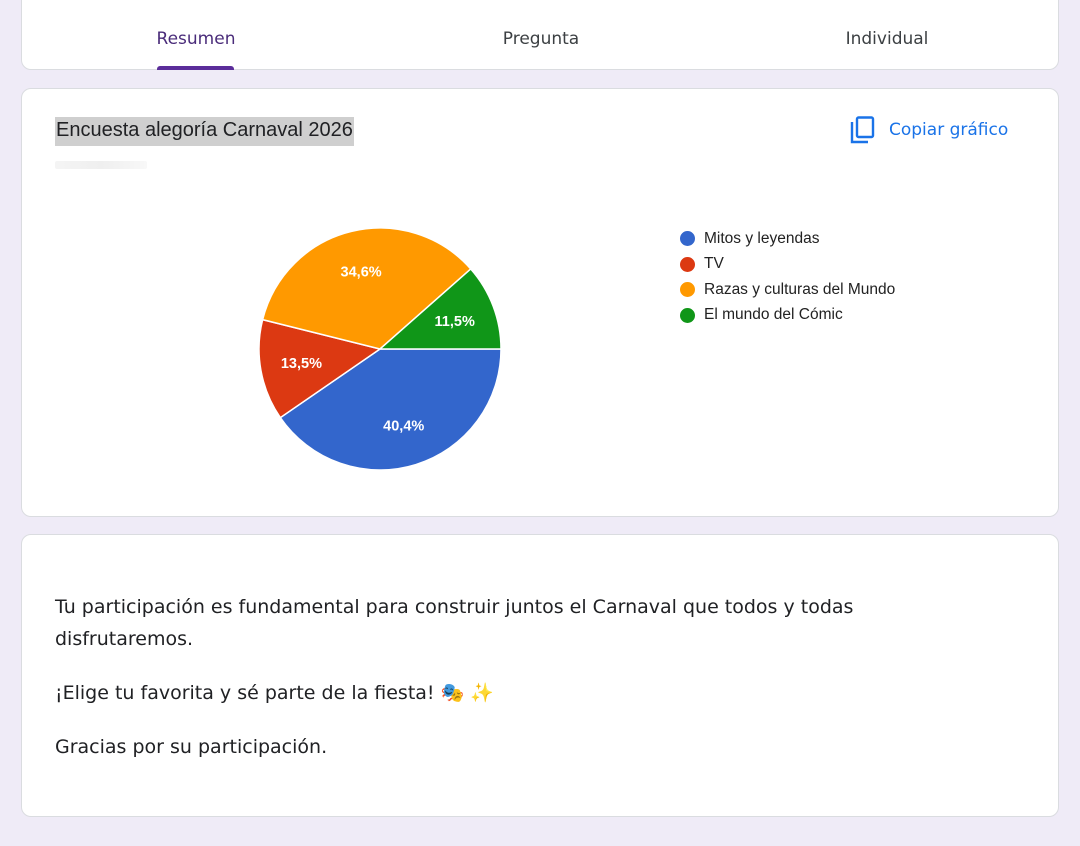  What do you see at coordinates (800, 289) in the screenshot?
I see `legend-label: Razas y culturas del Mundo` at bounding box center [800, 289].